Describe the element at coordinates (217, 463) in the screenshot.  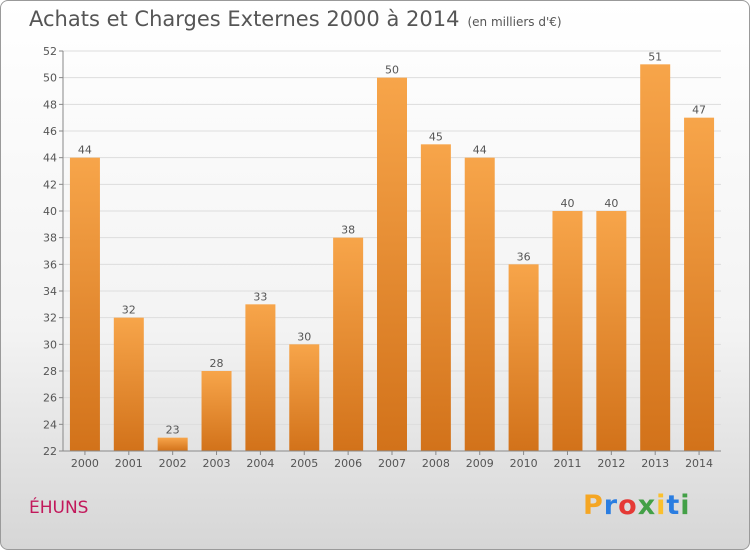
I see `x-tick-label: 2003` at that location.